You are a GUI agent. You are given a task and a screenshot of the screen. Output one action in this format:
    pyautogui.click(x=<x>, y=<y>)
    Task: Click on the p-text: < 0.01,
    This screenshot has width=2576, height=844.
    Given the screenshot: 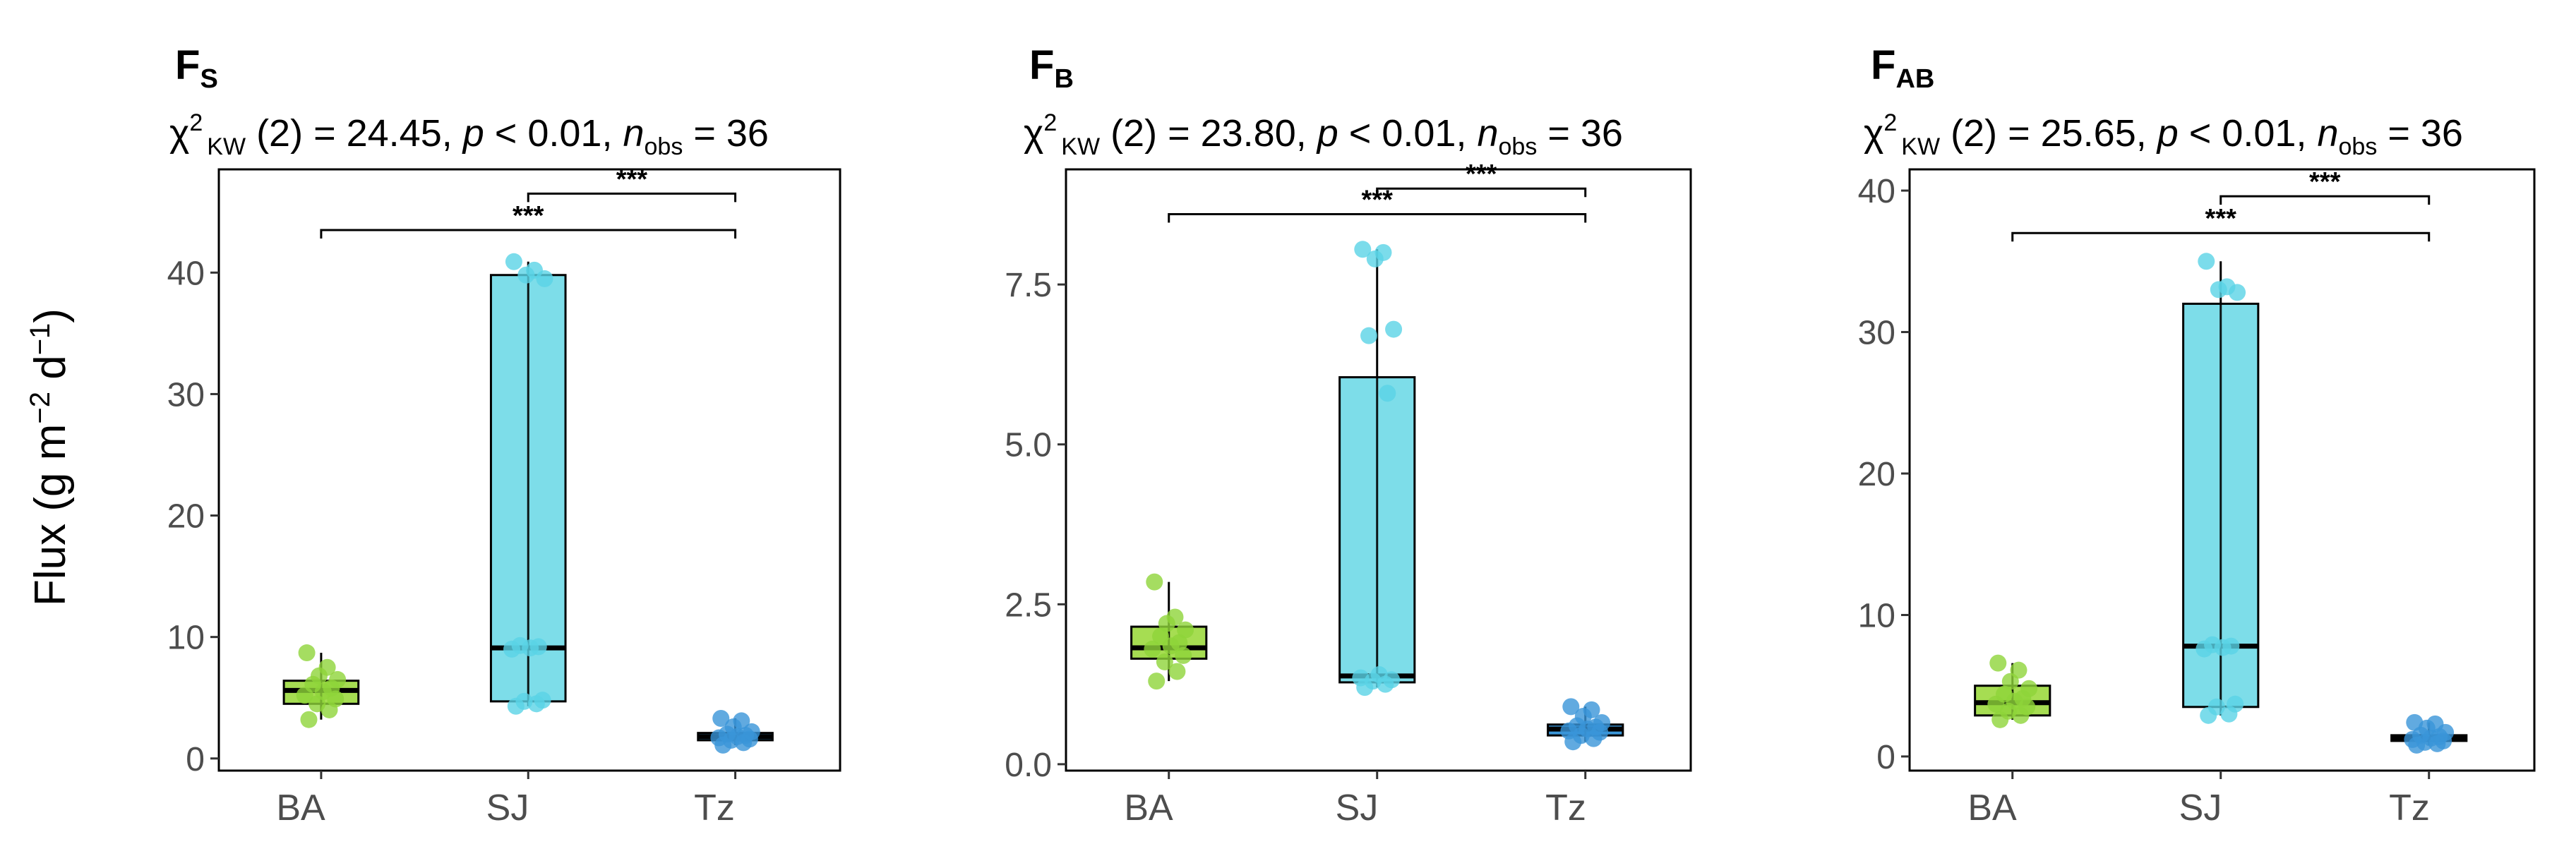 What is the action you would take?
    pyautogui.click(x=2248, y=133)
    